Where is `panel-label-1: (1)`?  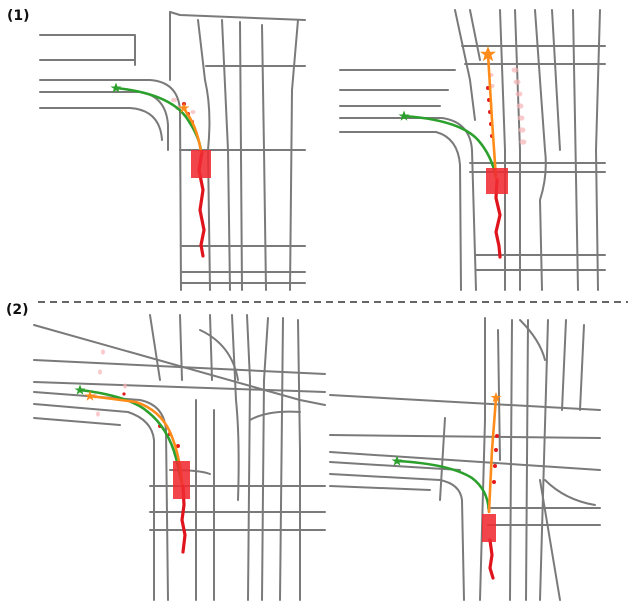 panel-label-1: (1) is located at coordinates (18, 16).